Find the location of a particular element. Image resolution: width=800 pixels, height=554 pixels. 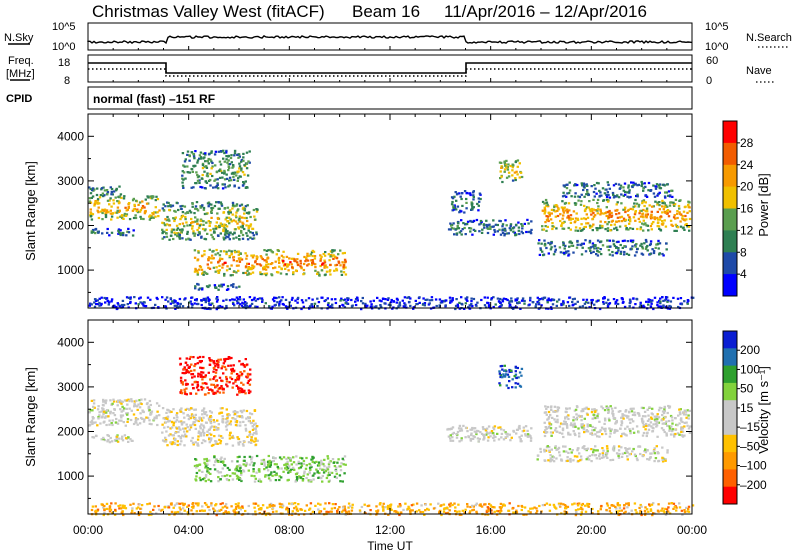

freq-trace is located at coordinates (390, 68).